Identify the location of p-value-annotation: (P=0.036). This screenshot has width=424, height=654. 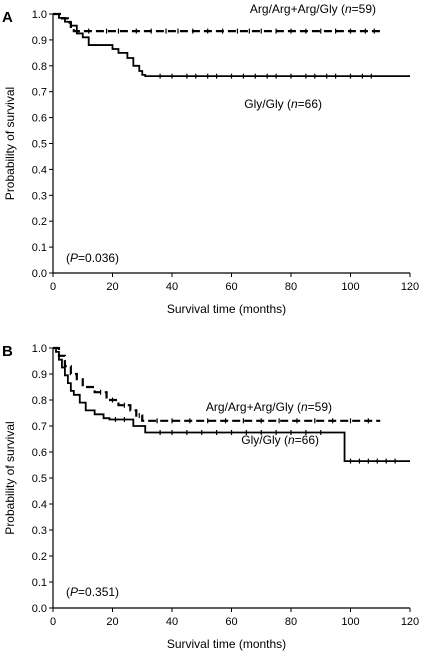
(92, 258).